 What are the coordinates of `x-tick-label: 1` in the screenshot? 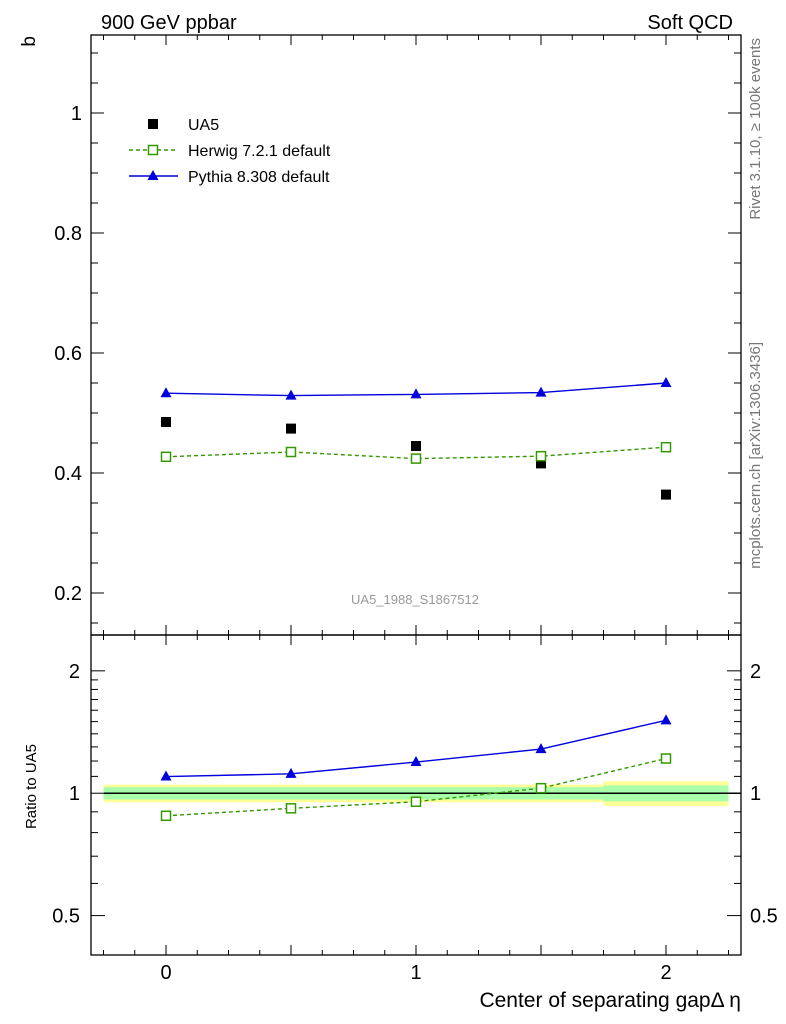 It's located at (415, 973).